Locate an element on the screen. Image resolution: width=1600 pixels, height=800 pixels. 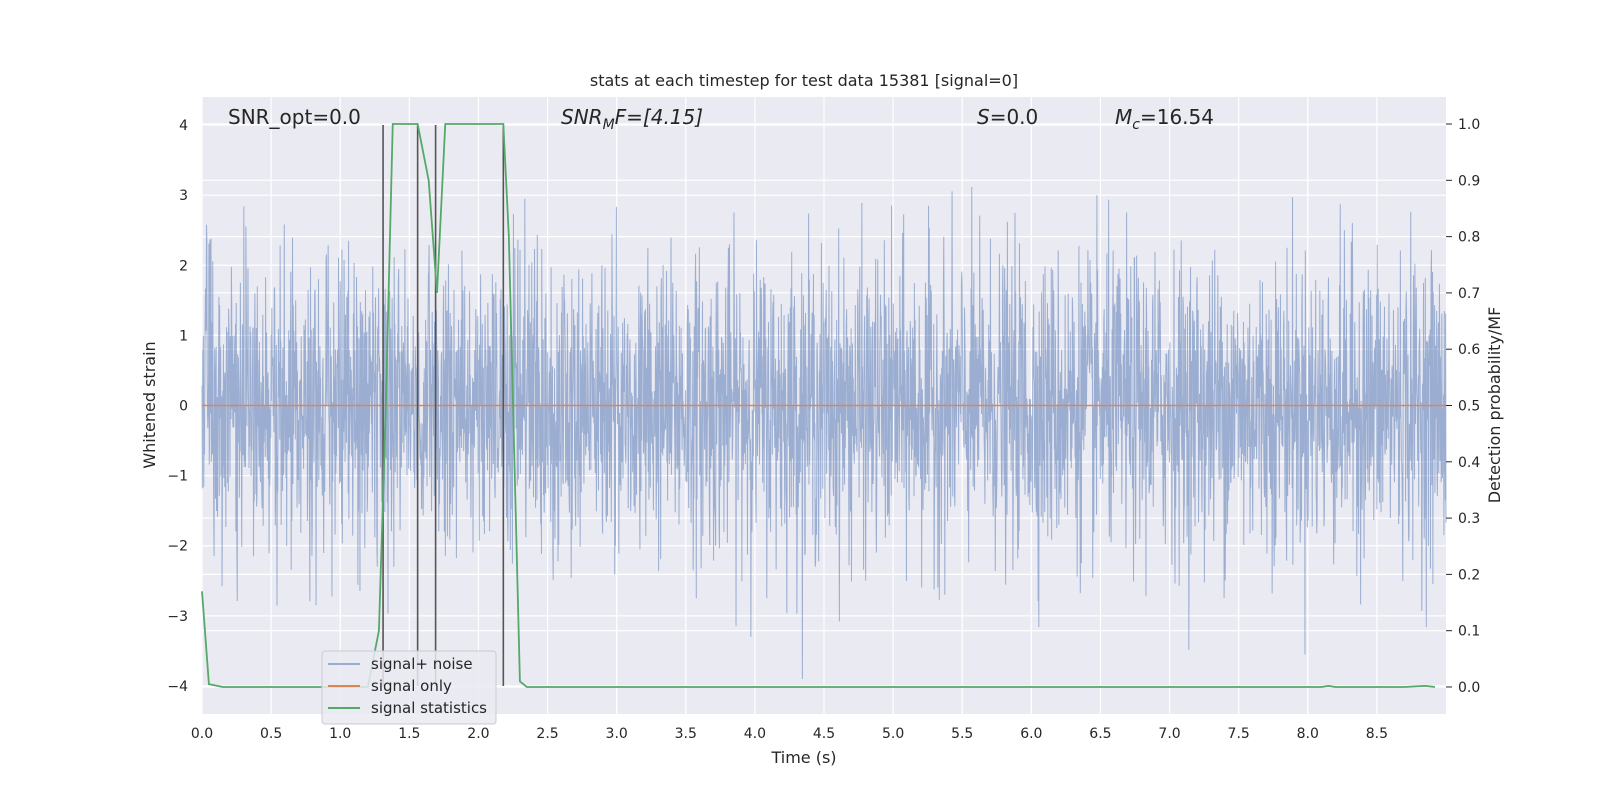
legend-box is located at coordinates (409, 687).